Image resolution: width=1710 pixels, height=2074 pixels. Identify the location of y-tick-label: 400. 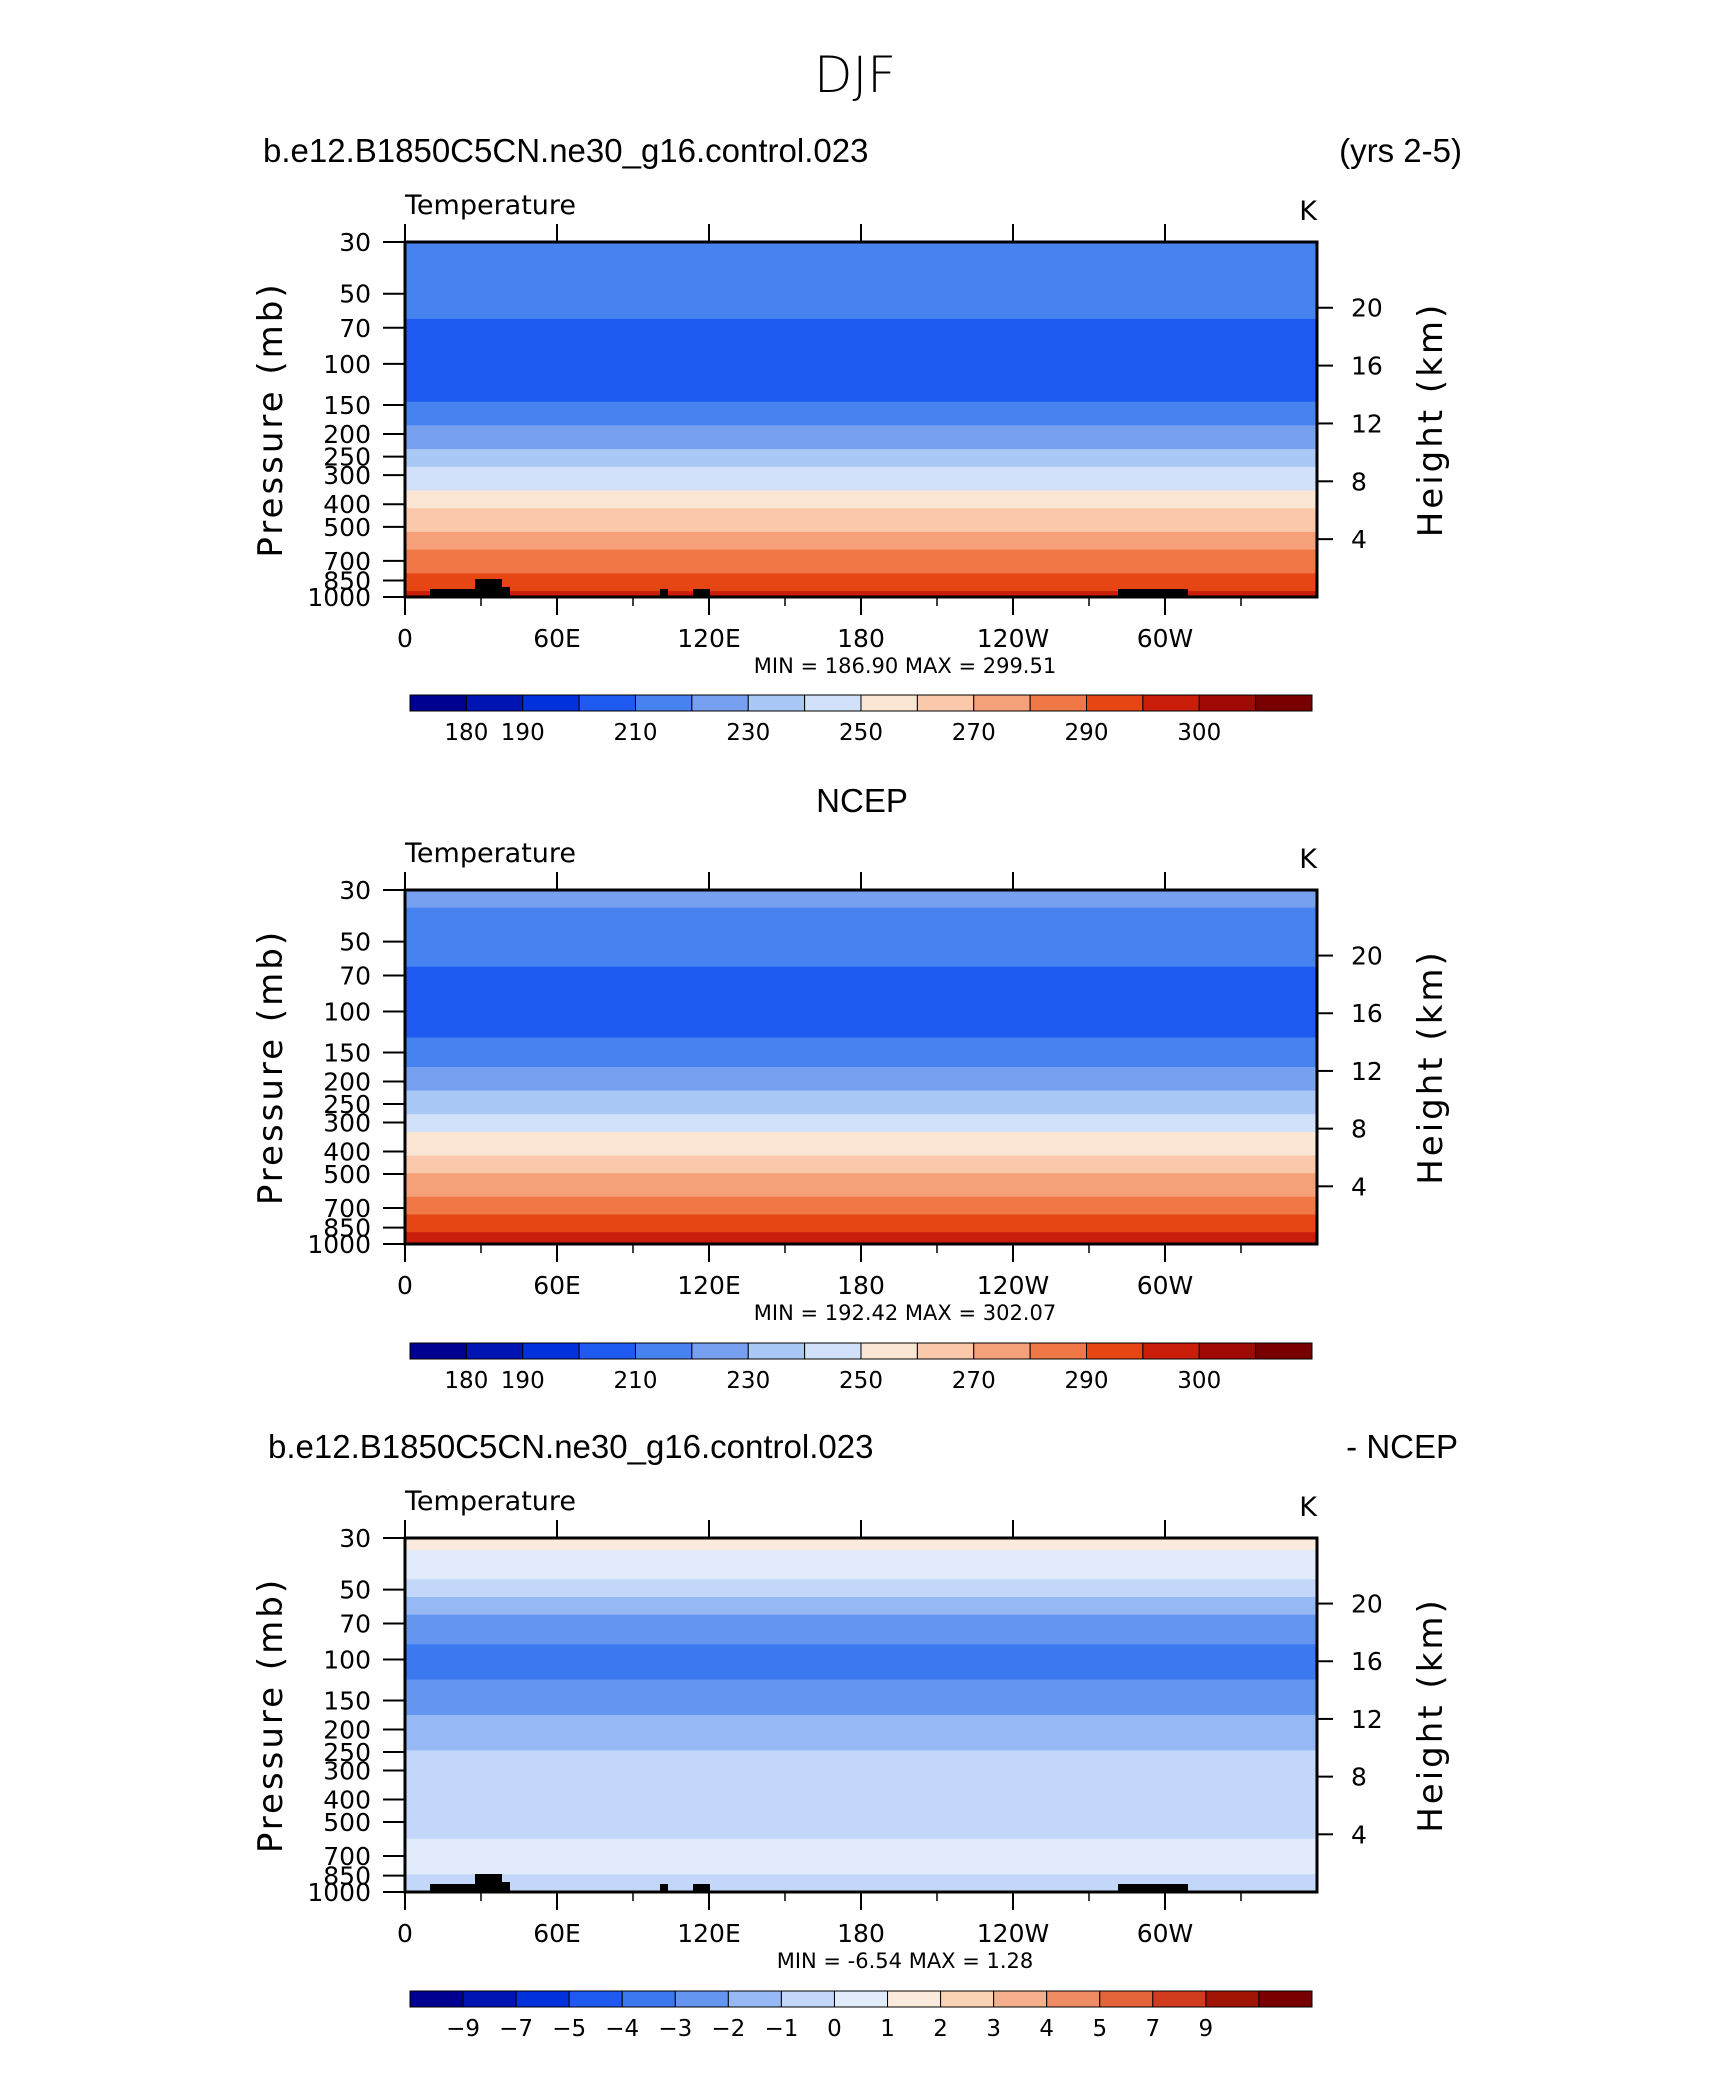
(347, 504).